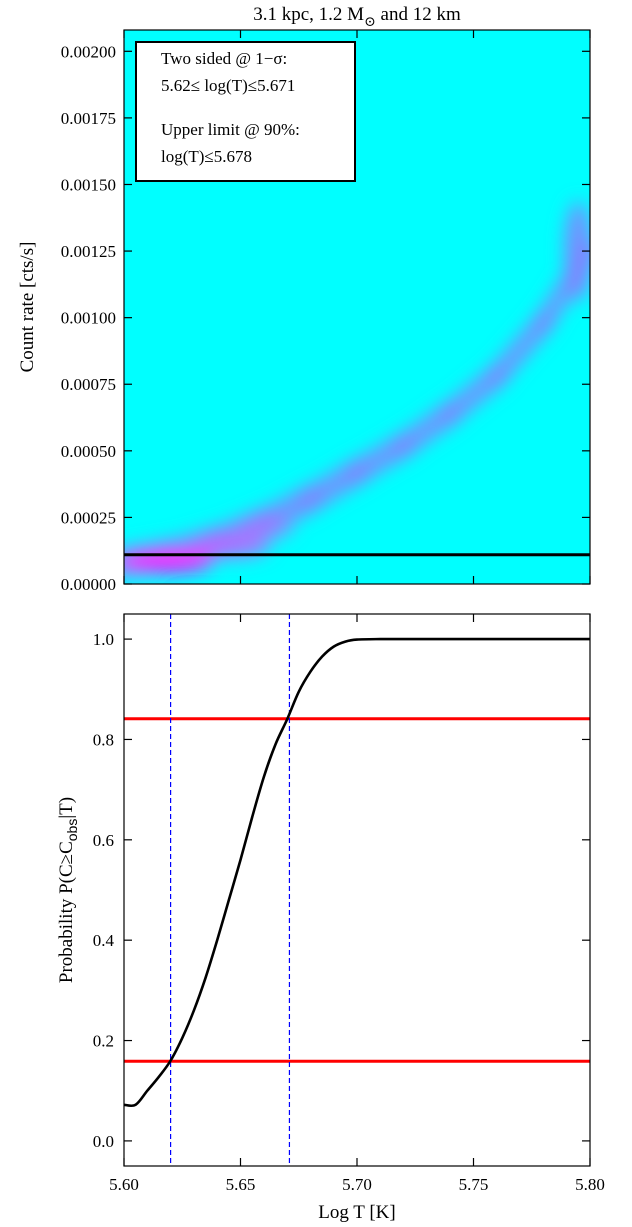 The image size is (632, 1227). Describe the element at coordinates (103, 1041) in the screenshot. I see `bottom-ytick-label: 0.2` at that location.